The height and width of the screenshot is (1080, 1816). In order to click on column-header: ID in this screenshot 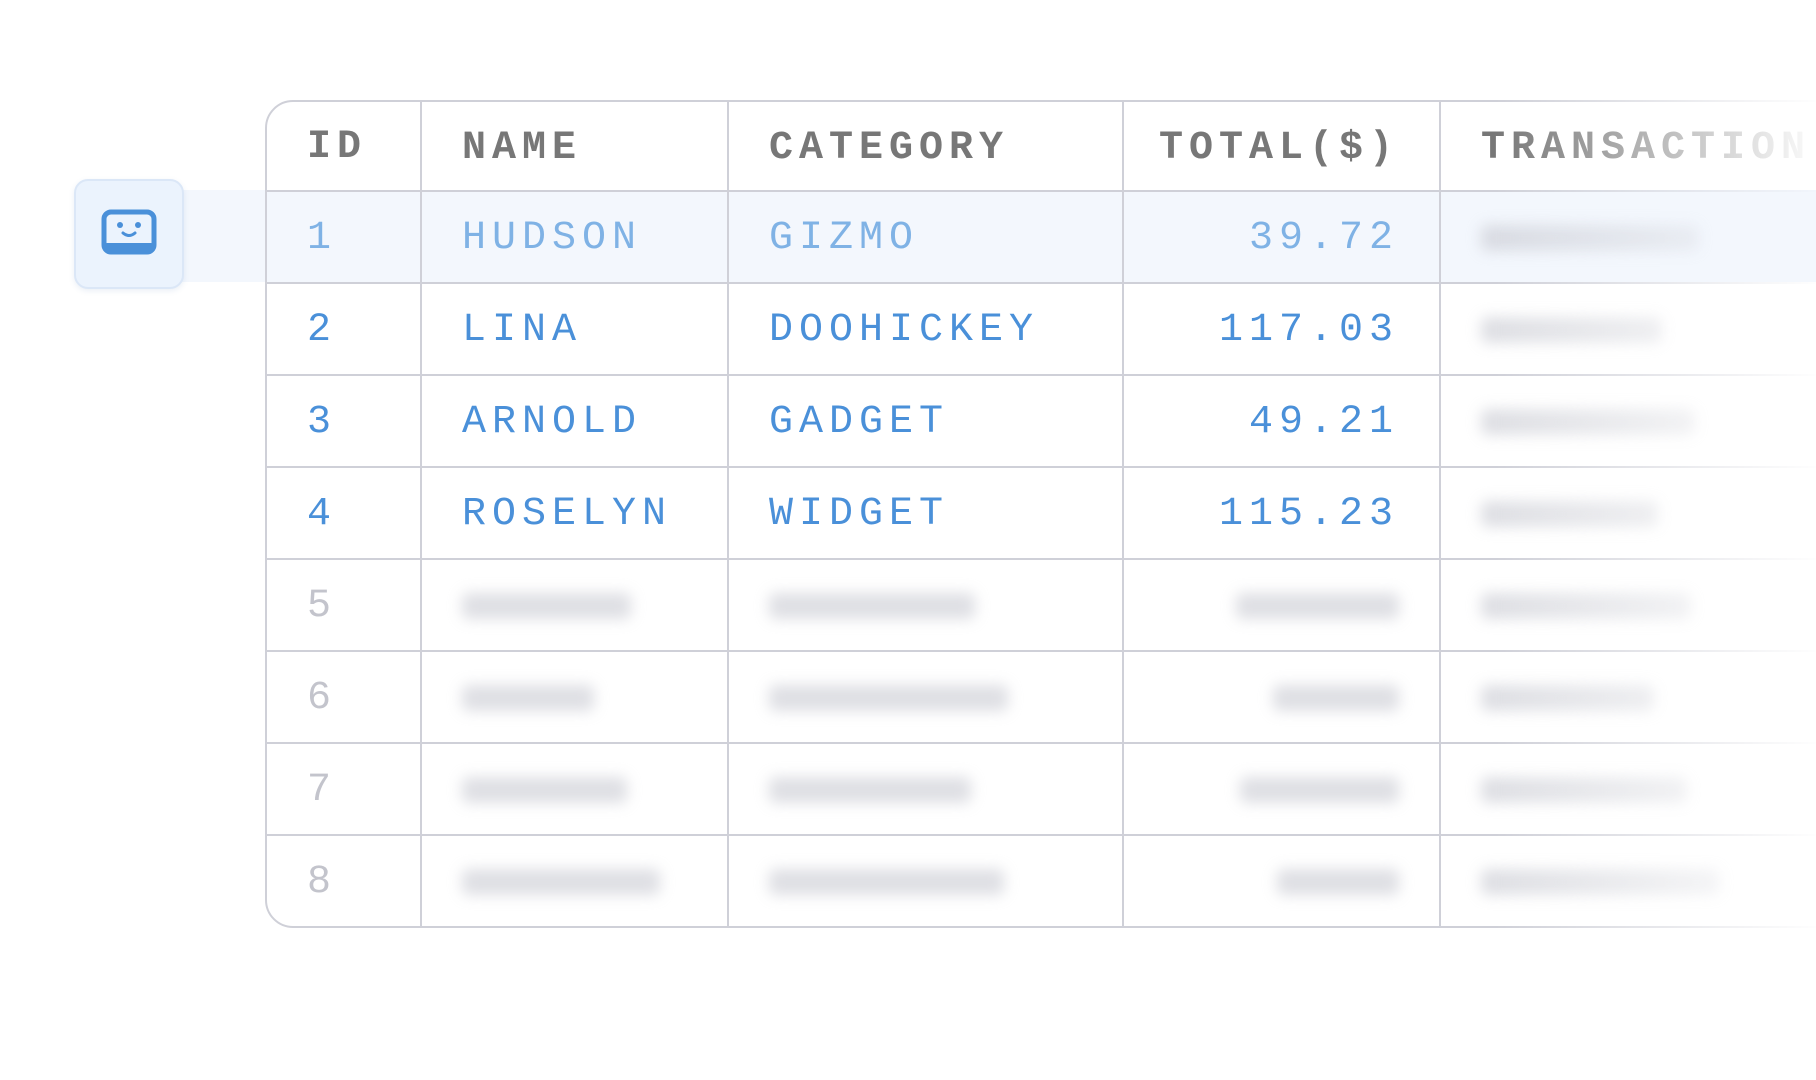, I will do `click(337, 147)`.